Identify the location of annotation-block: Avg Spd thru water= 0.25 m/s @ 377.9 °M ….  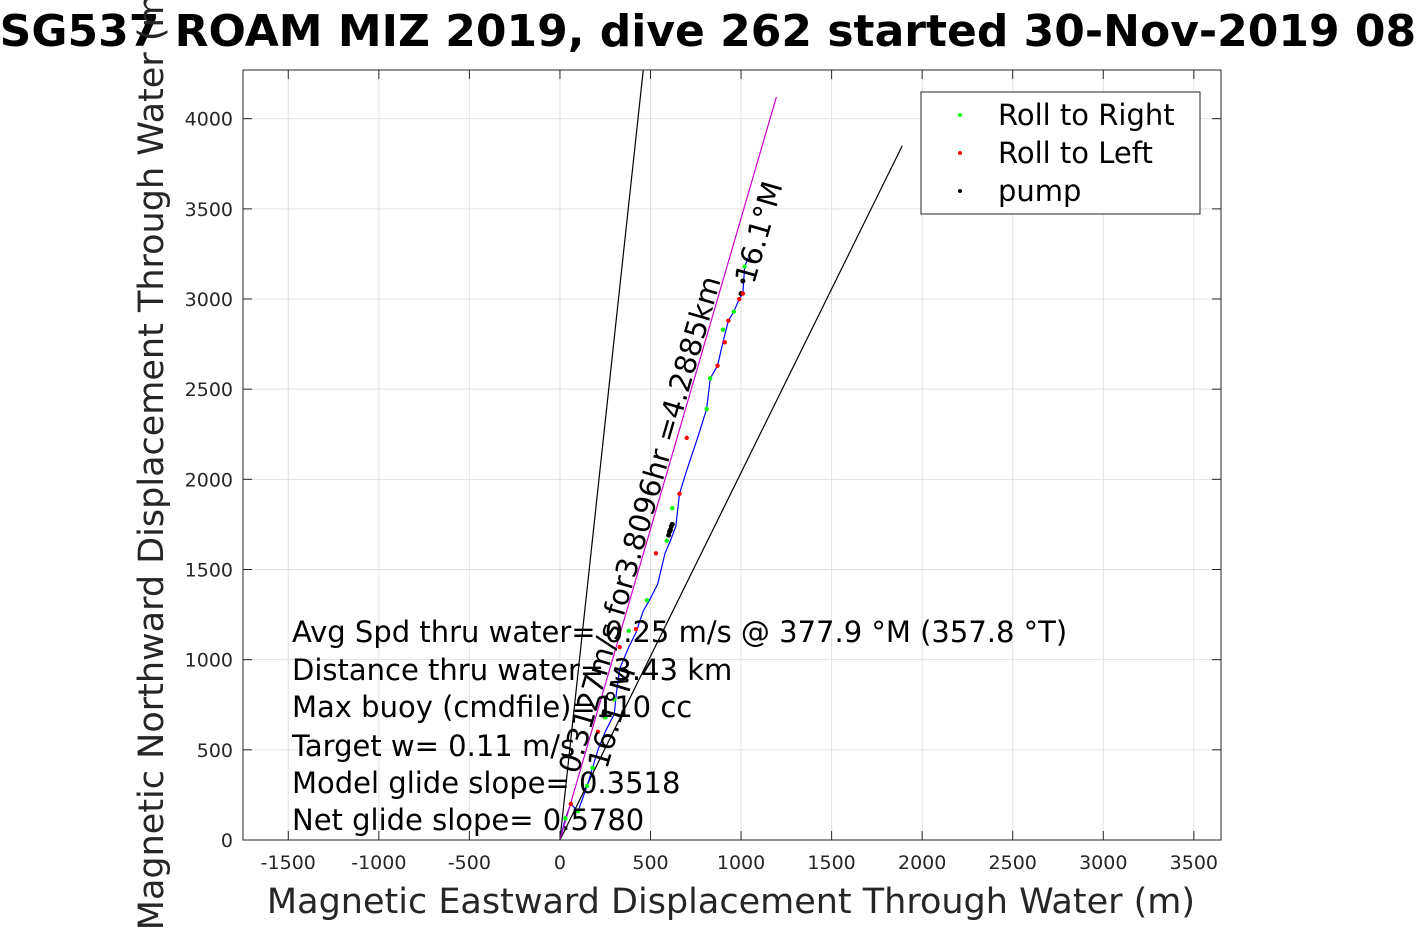
(679, 726).